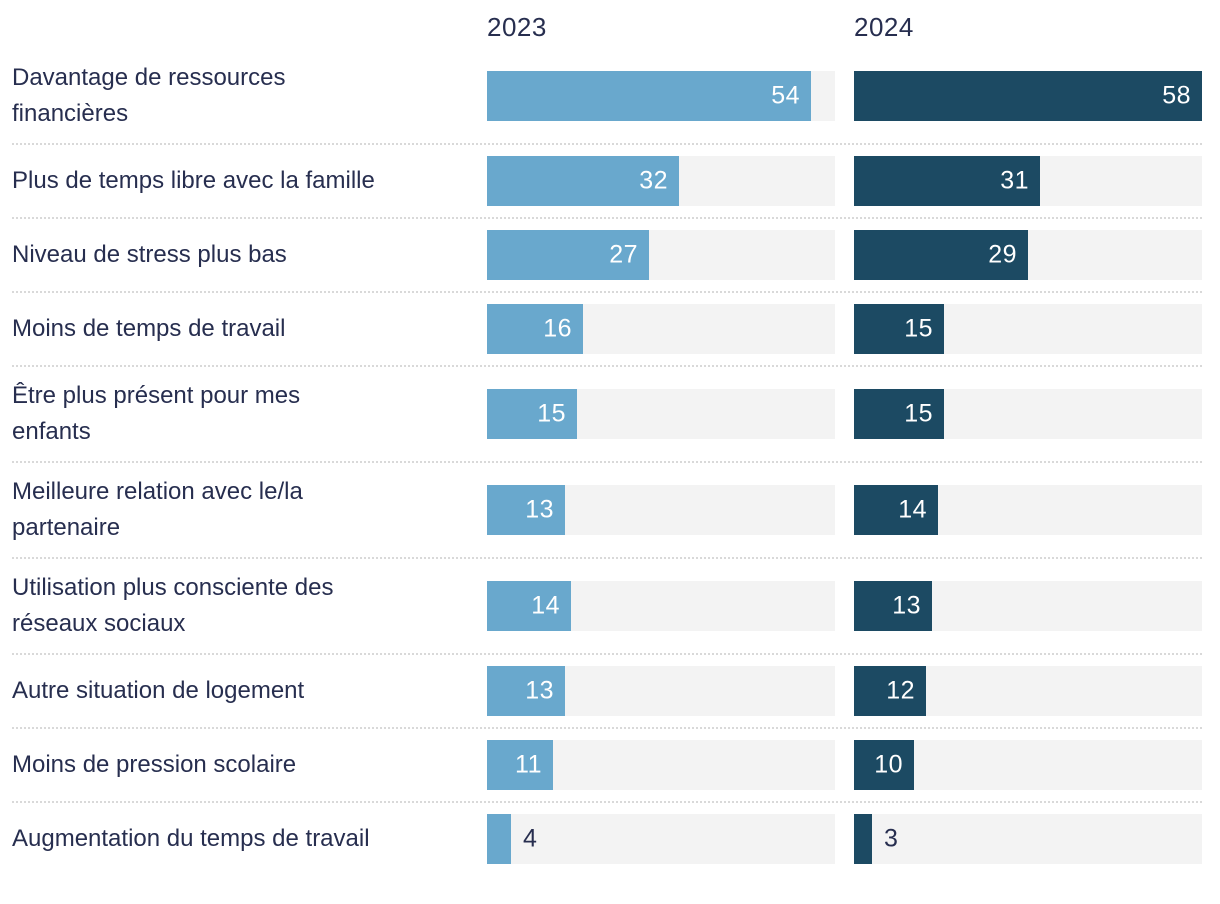  Describe the element at coordinates (156, 413) in the screenshot. I see `row-label: Être plus présent pour mes enfants` at that location.